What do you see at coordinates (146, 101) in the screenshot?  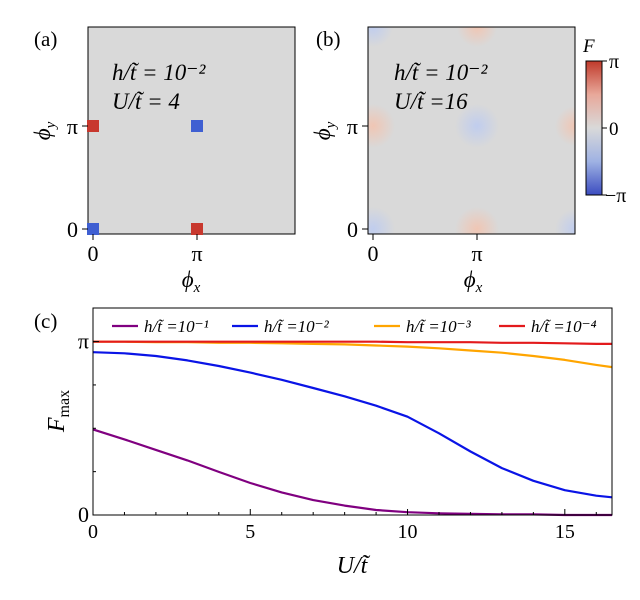 I see `panel-a-annotation-u: U/t̃ = 4` at bounding box center [146, 101].